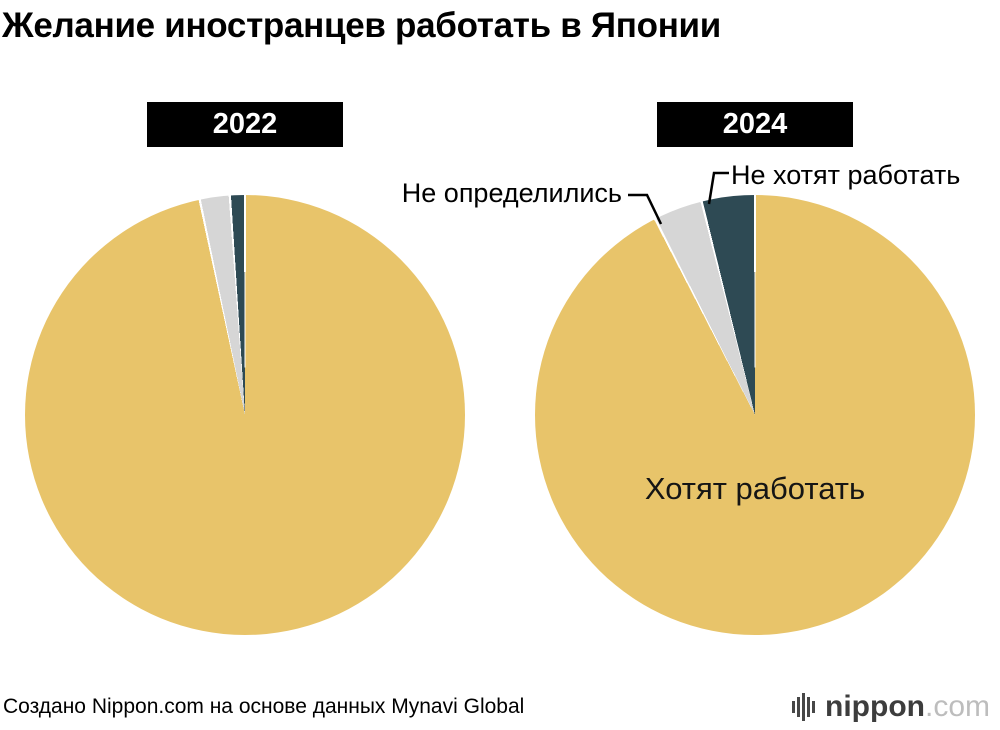 This screenshot has width=1000, height=730. I want to click on year-badge-2022: 2022, so click(245, 124).